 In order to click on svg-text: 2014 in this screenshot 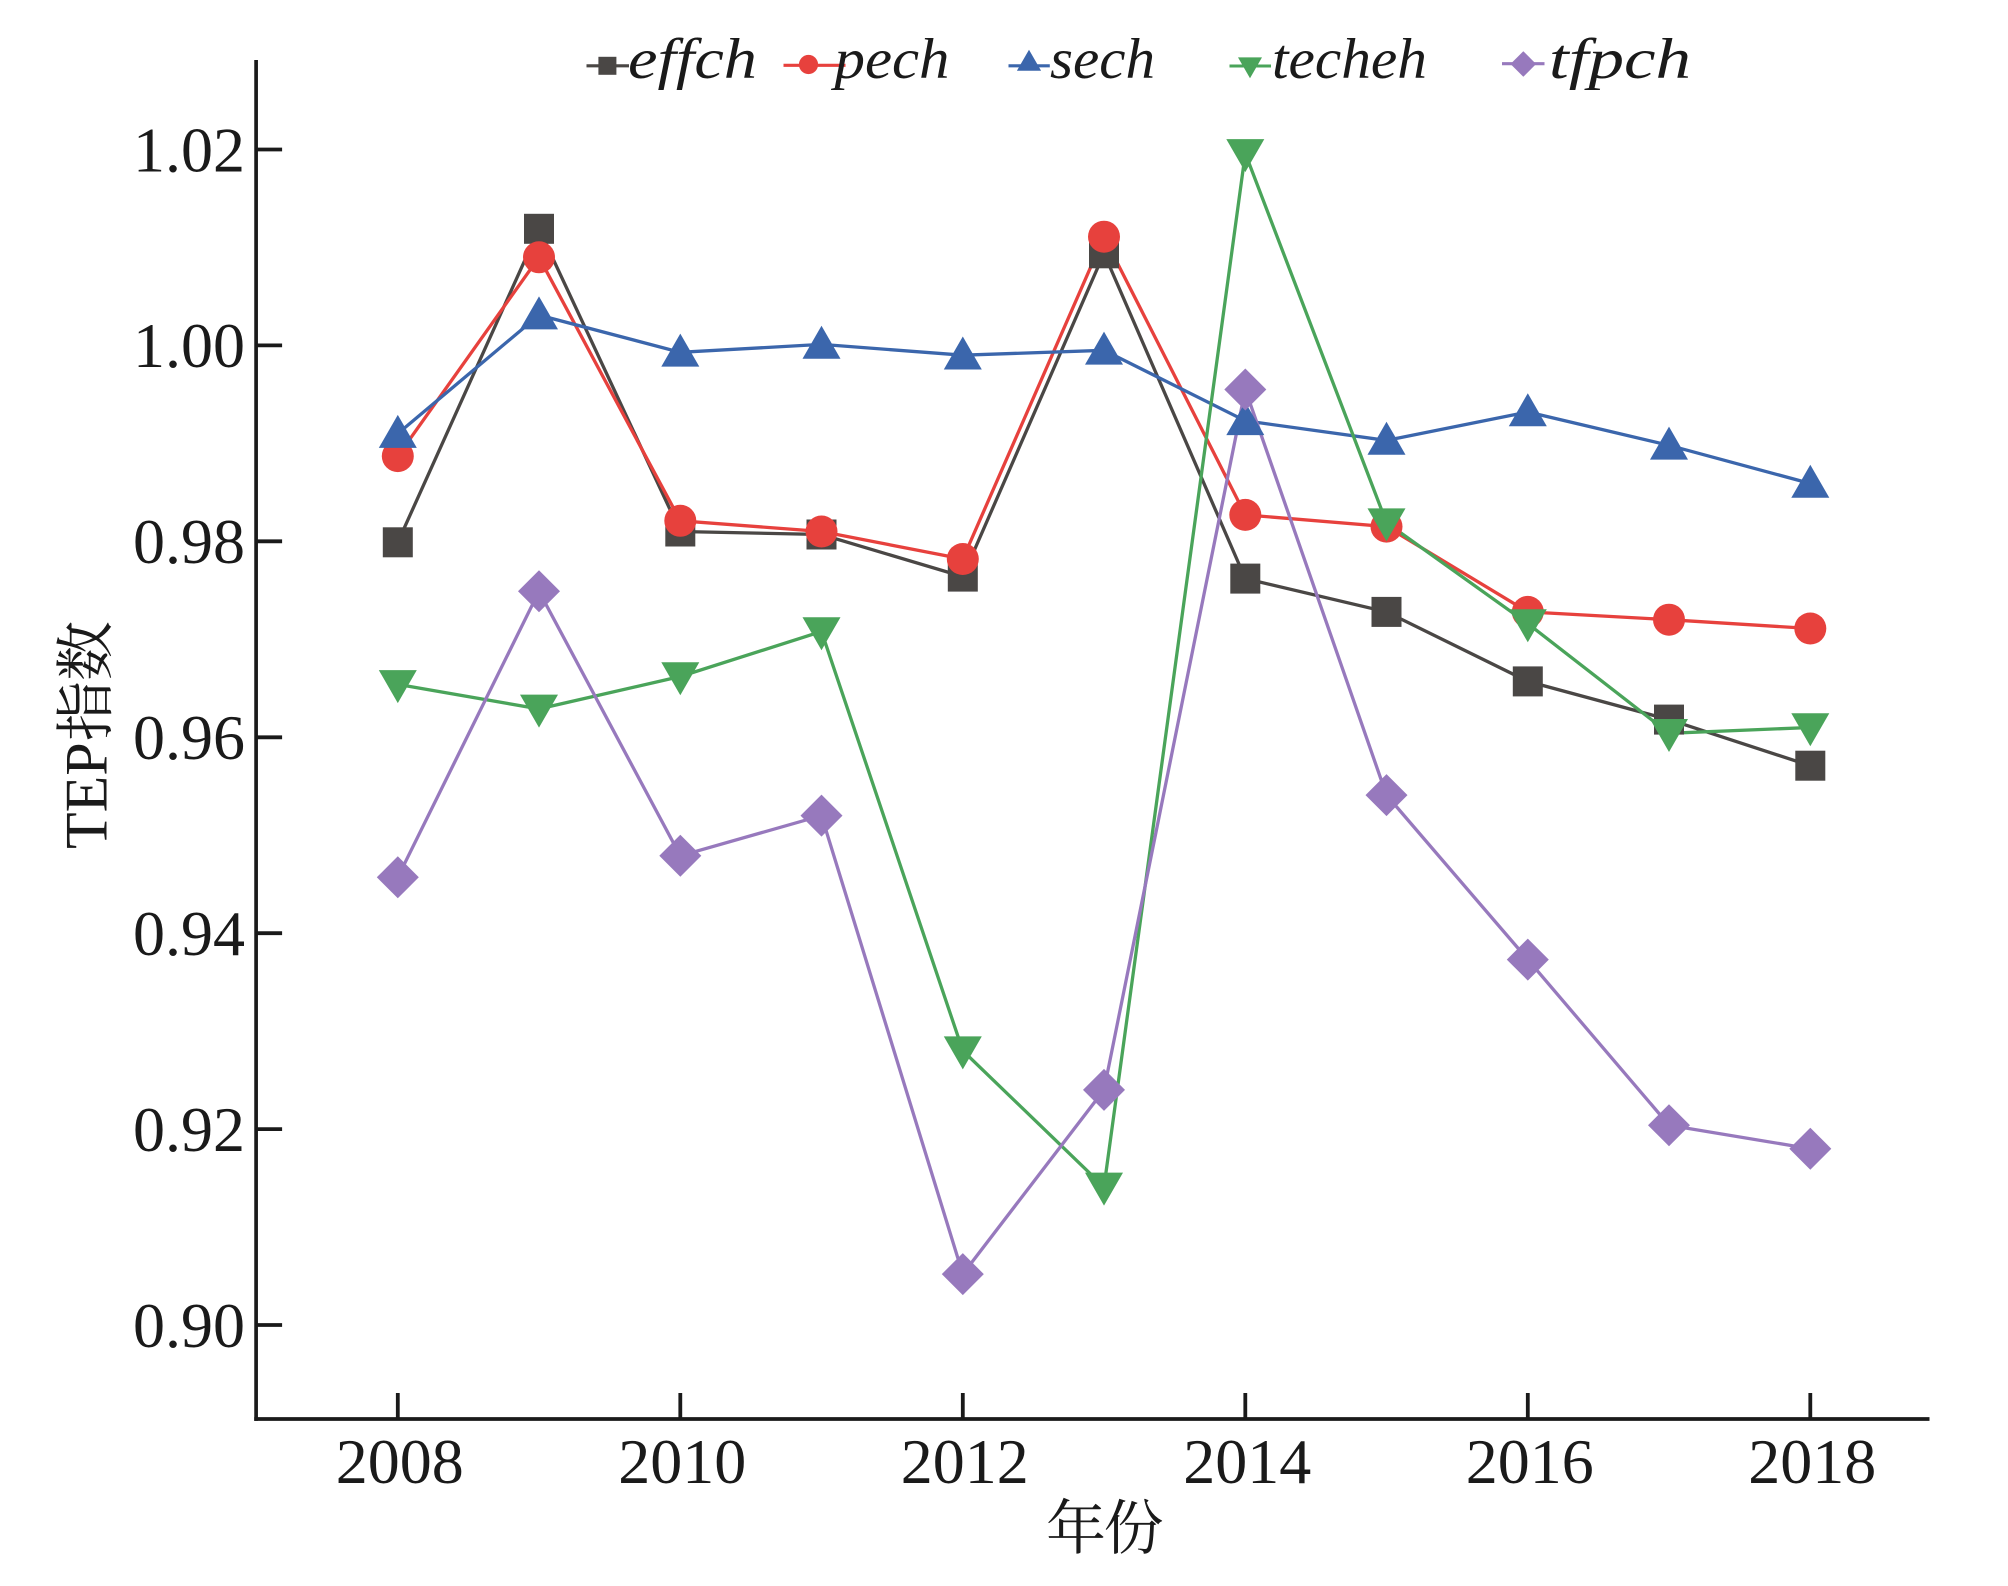, I will do `click(1247, 1461)`.